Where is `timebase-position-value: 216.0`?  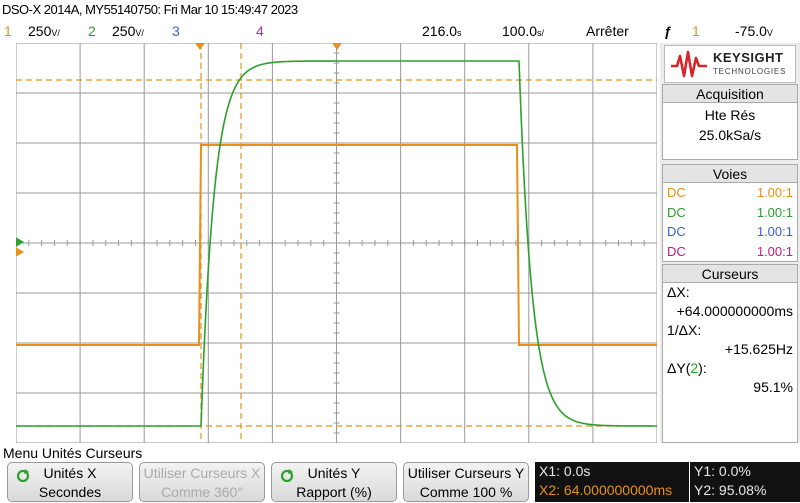 timebase-position-value: 216.0 is located at coordinates (440, 31).